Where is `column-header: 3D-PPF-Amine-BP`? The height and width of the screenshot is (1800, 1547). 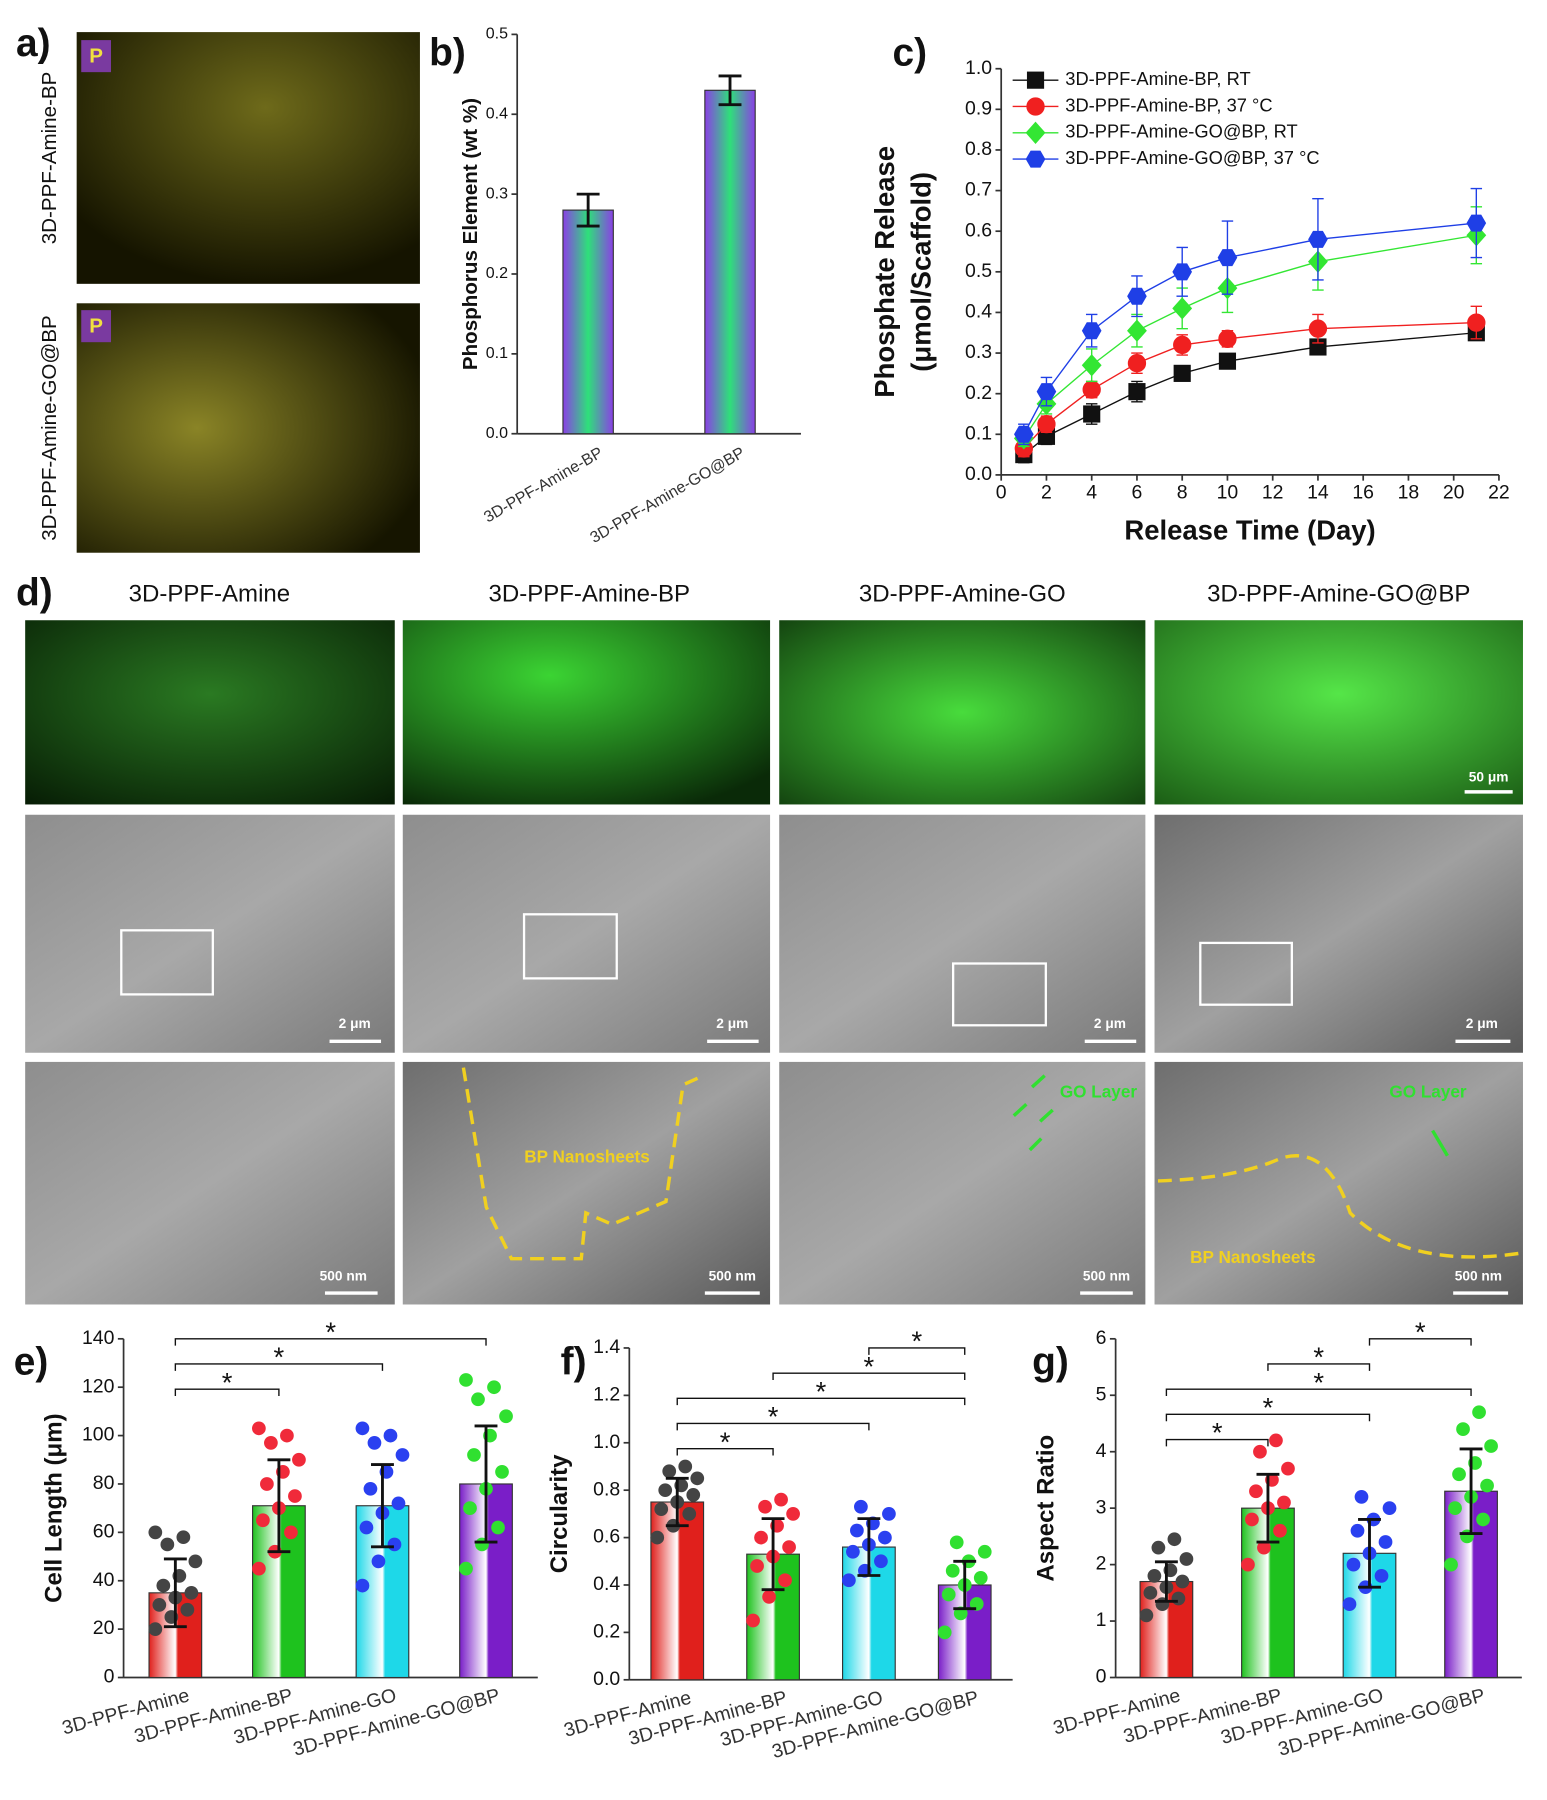 column-header: 3D-PPF-Amine-BP is located at coordinates (590, 593).